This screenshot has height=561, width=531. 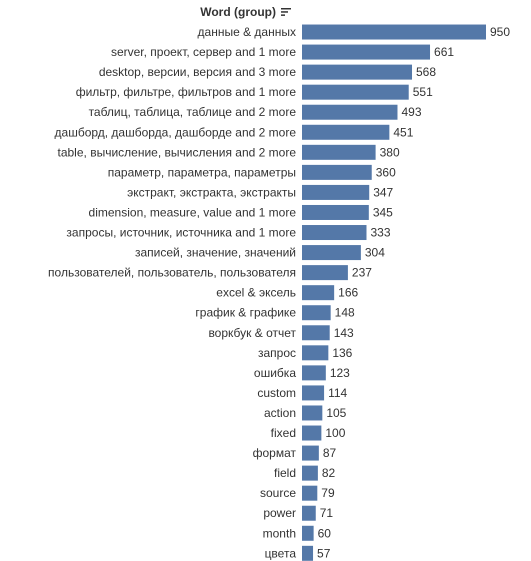 I want to click on value-label: 304, so click(x=375, y=253).